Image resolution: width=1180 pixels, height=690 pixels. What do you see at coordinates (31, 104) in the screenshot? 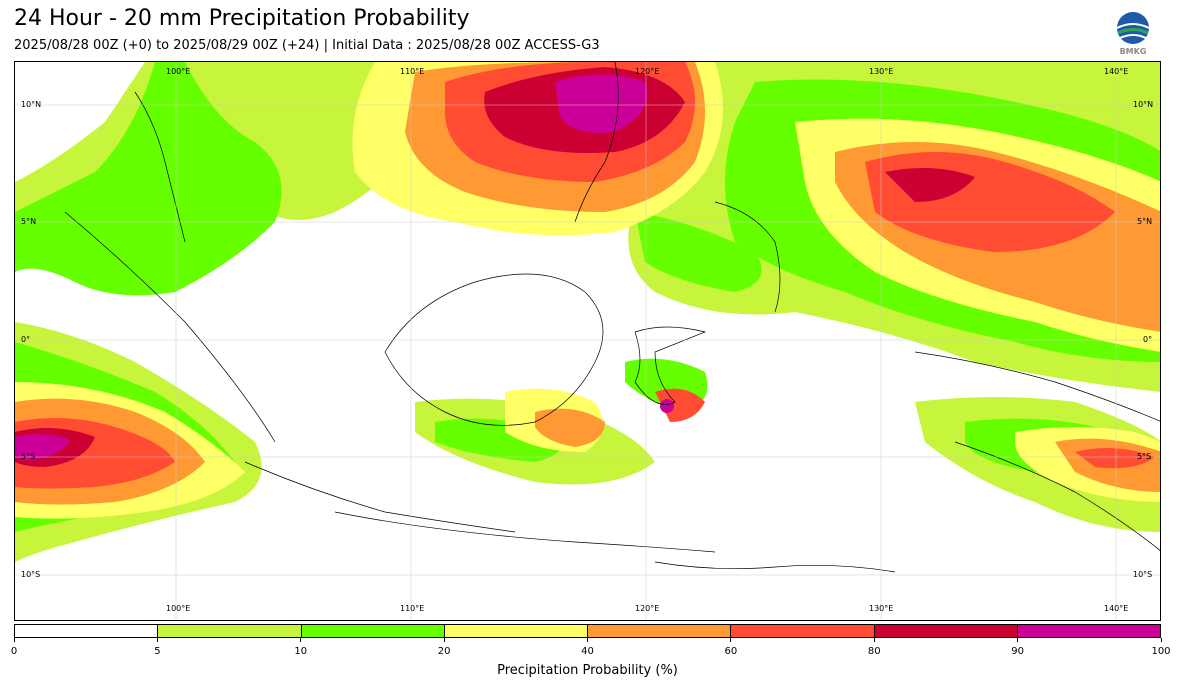
I see `lat-label-10n: 10°N` at bounding box center [31, 104].